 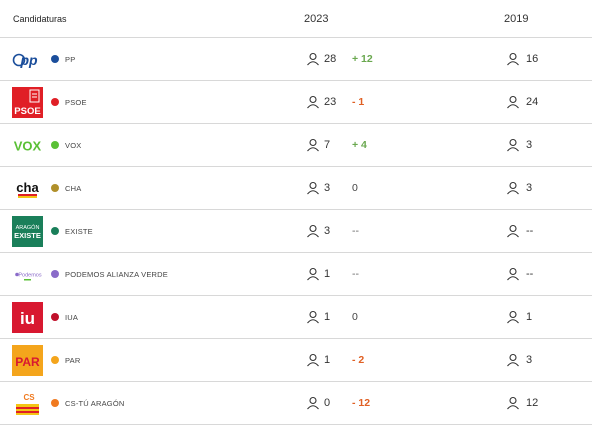 I want to click on table-header: Candidaturas 2023 2019, so click(x=296, y=19).